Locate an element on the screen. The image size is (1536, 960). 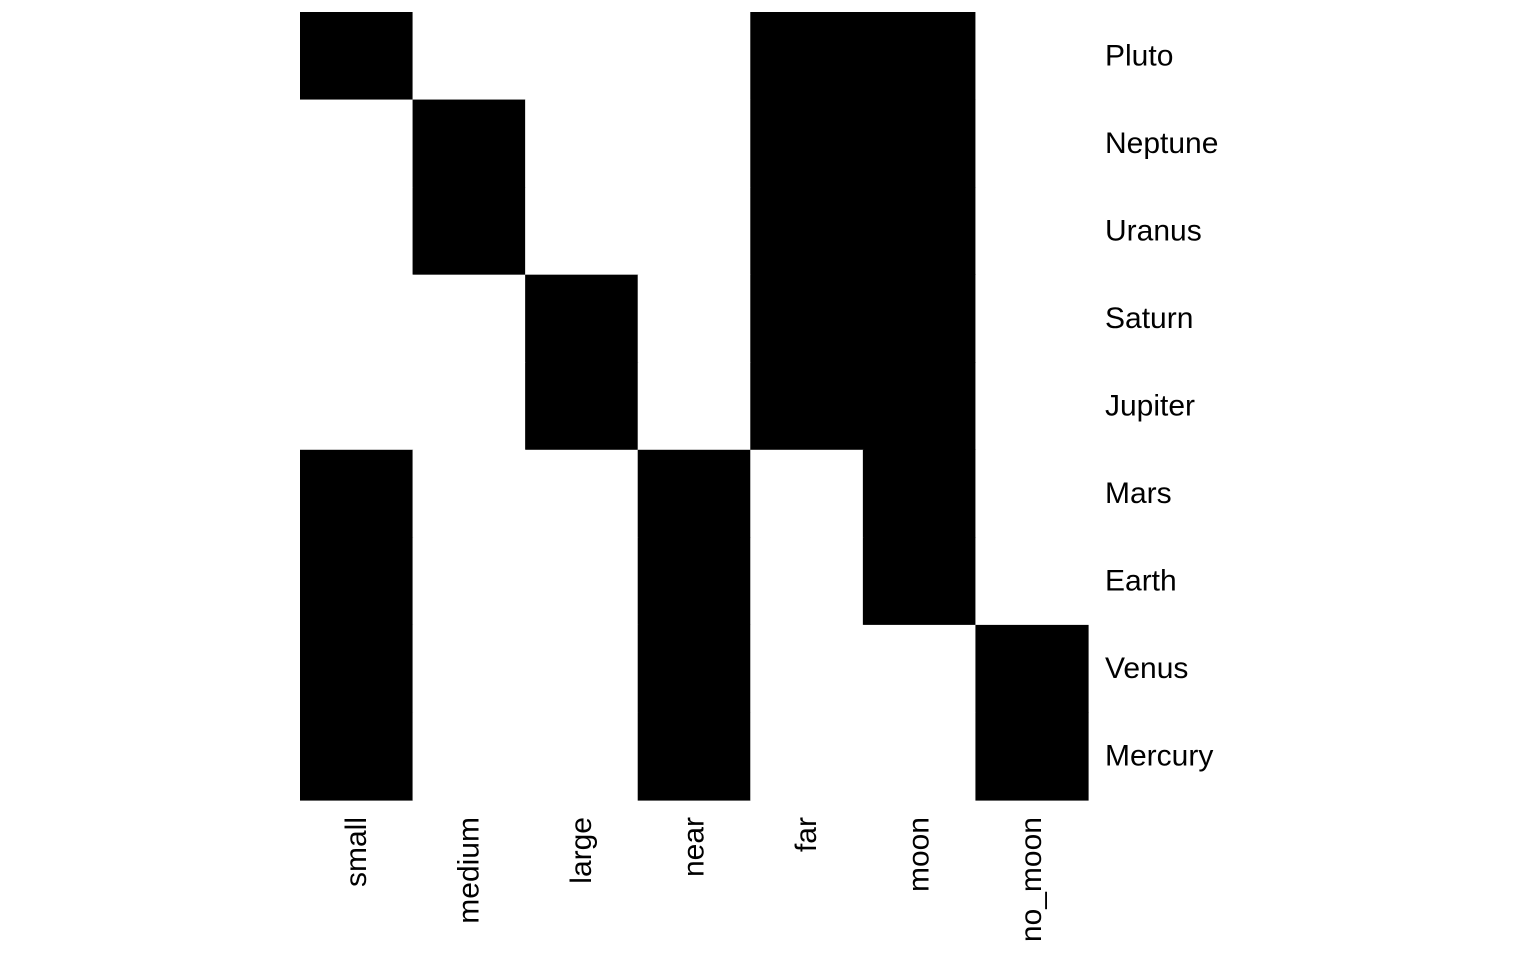
column-label: small is located at coordinates (356, 852).